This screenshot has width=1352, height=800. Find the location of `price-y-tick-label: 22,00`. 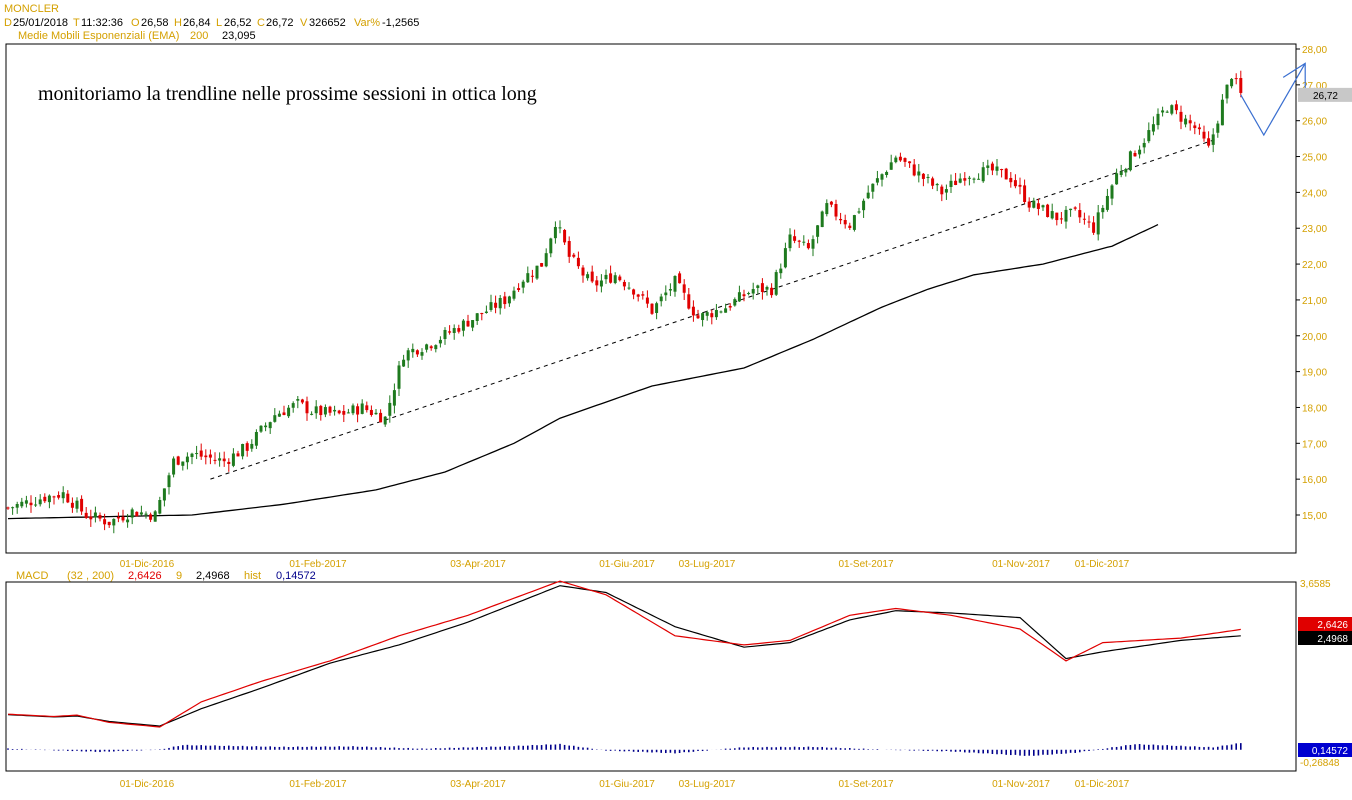

price-y-tick-label: 22,00 is located at coordinates (1314, 265).